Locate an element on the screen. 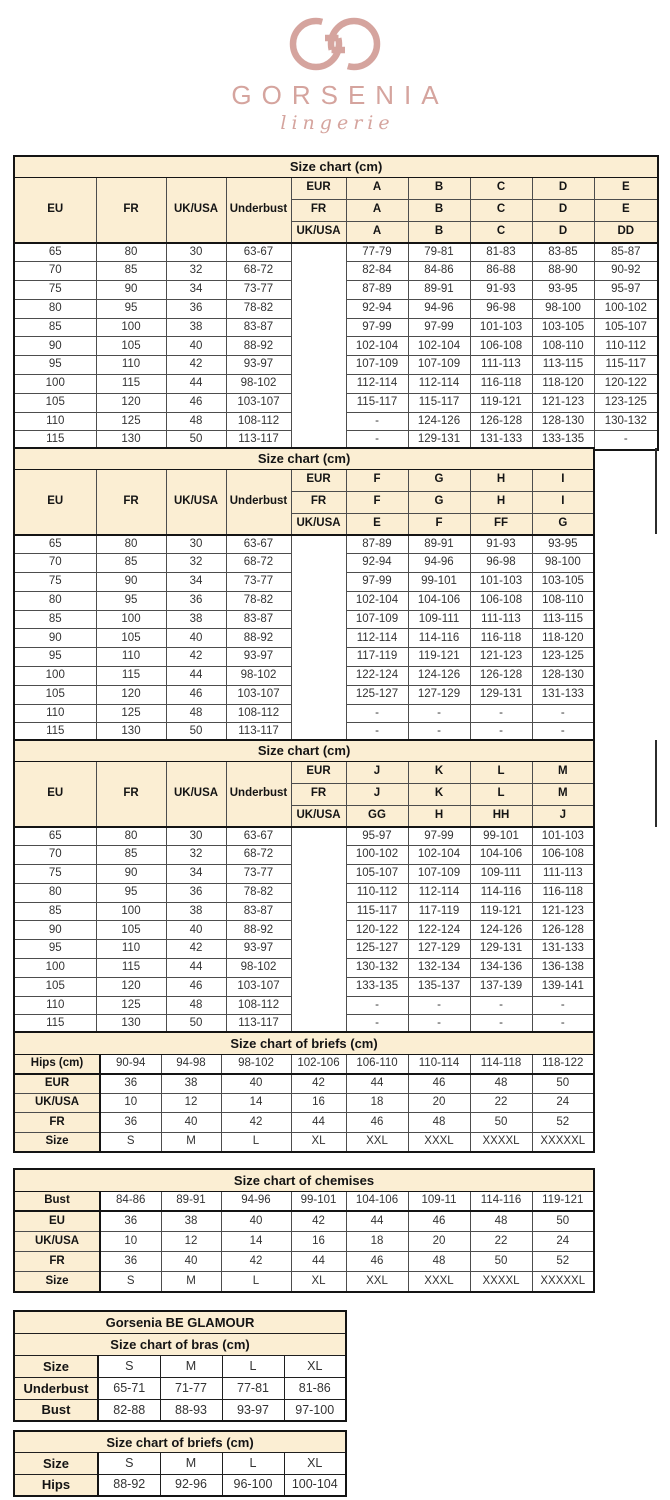  table-row: Size S M L XL is located at coordinates (180, 1463).